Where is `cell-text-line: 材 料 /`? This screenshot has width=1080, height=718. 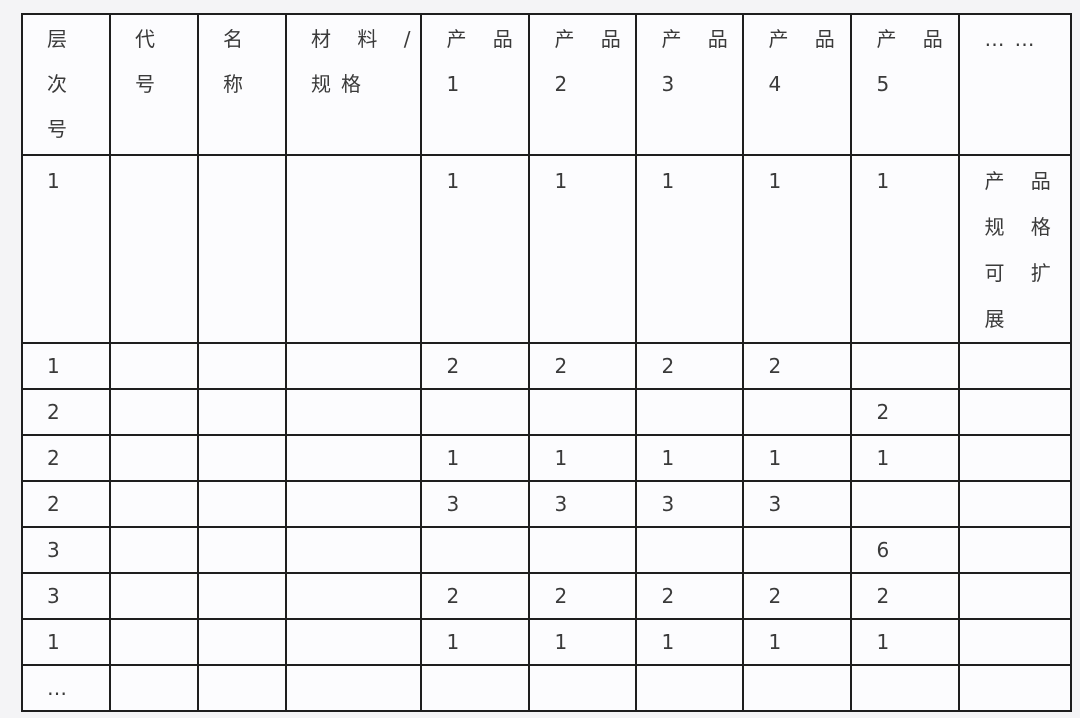 cell-text-line: 材 料 / is located at coordinates (366, 39).